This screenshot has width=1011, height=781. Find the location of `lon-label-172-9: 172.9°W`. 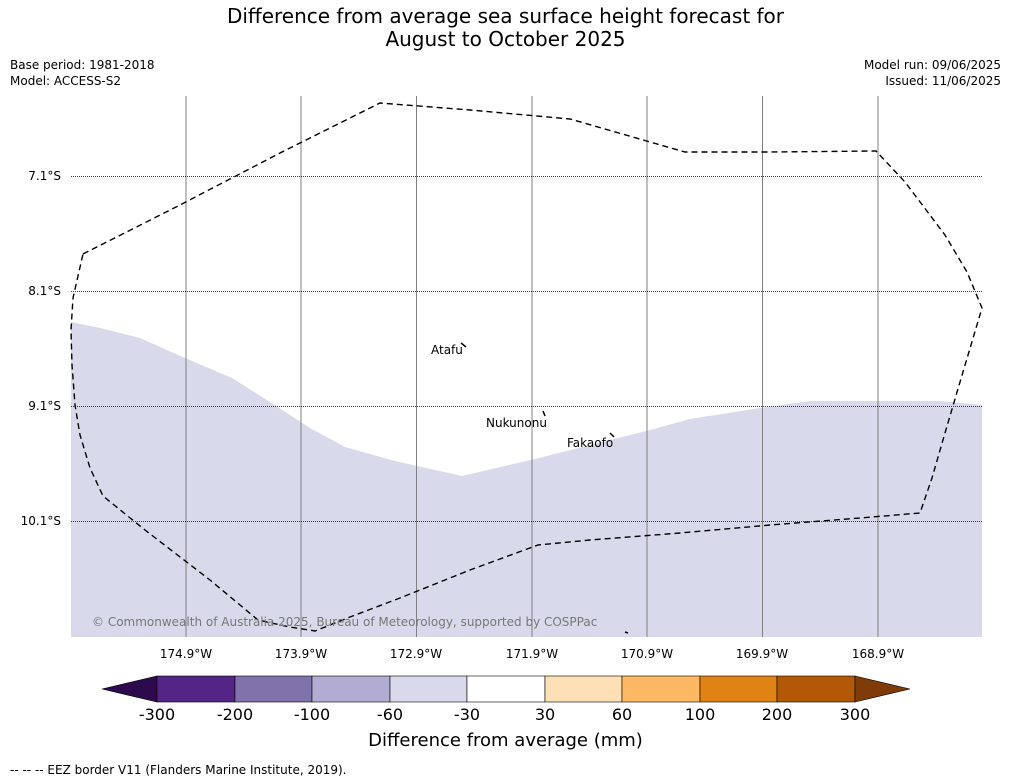

lon-label-172-9: 172.9°W is located at coordinates (416, 654).